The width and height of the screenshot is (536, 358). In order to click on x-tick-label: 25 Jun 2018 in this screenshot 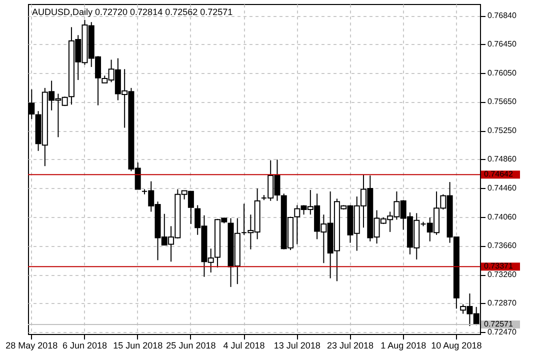, I will do `click(191, 345)`.